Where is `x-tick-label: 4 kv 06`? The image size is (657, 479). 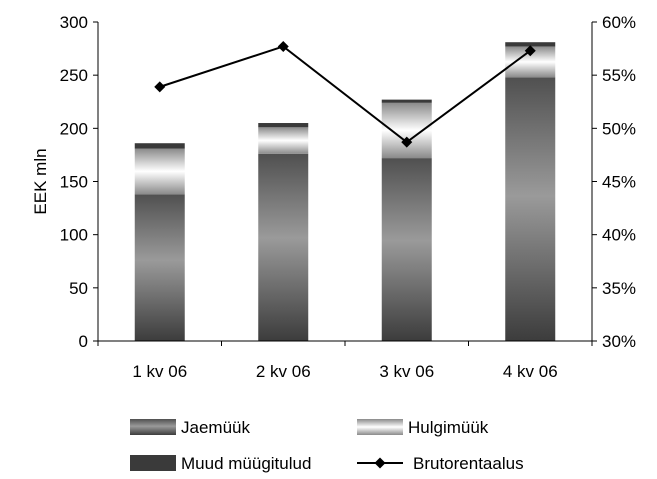 x-tick-label: 4 kv 06 is located at coordinates (530, 371).